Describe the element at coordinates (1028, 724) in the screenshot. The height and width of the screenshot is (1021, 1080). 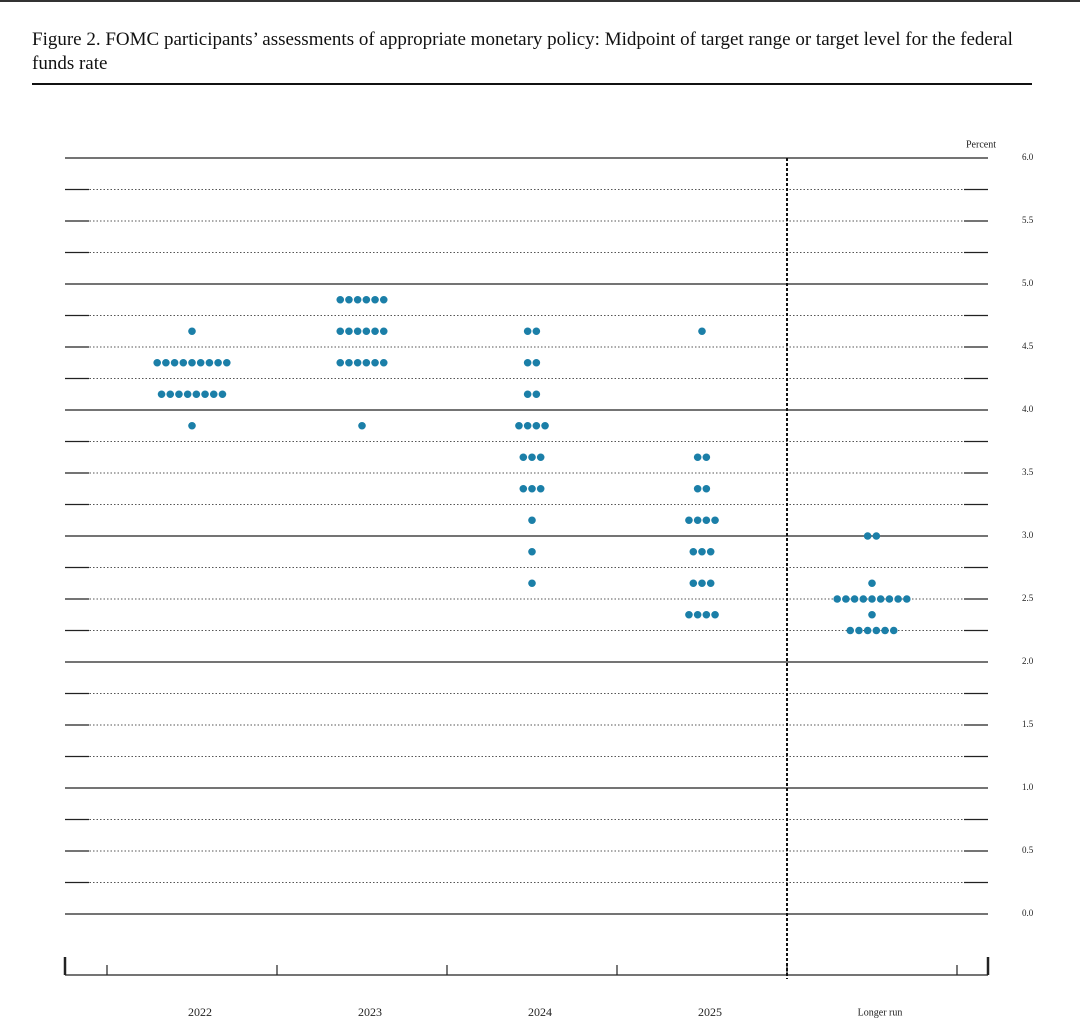
I see `y-tick-label: 1.5` at that location.